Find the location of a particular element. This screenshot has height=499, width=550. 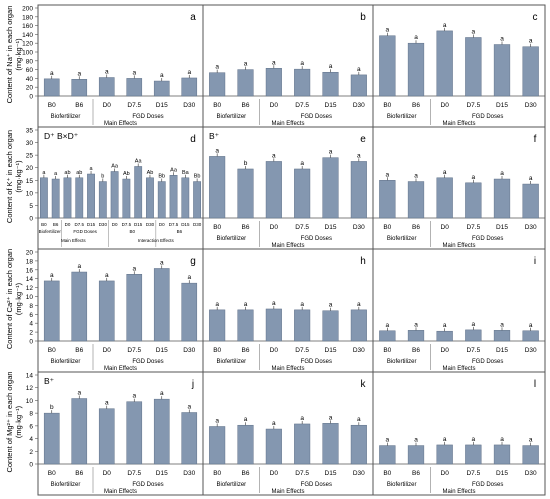

y-tick-label: 60 is located at coordinates (30, 70).